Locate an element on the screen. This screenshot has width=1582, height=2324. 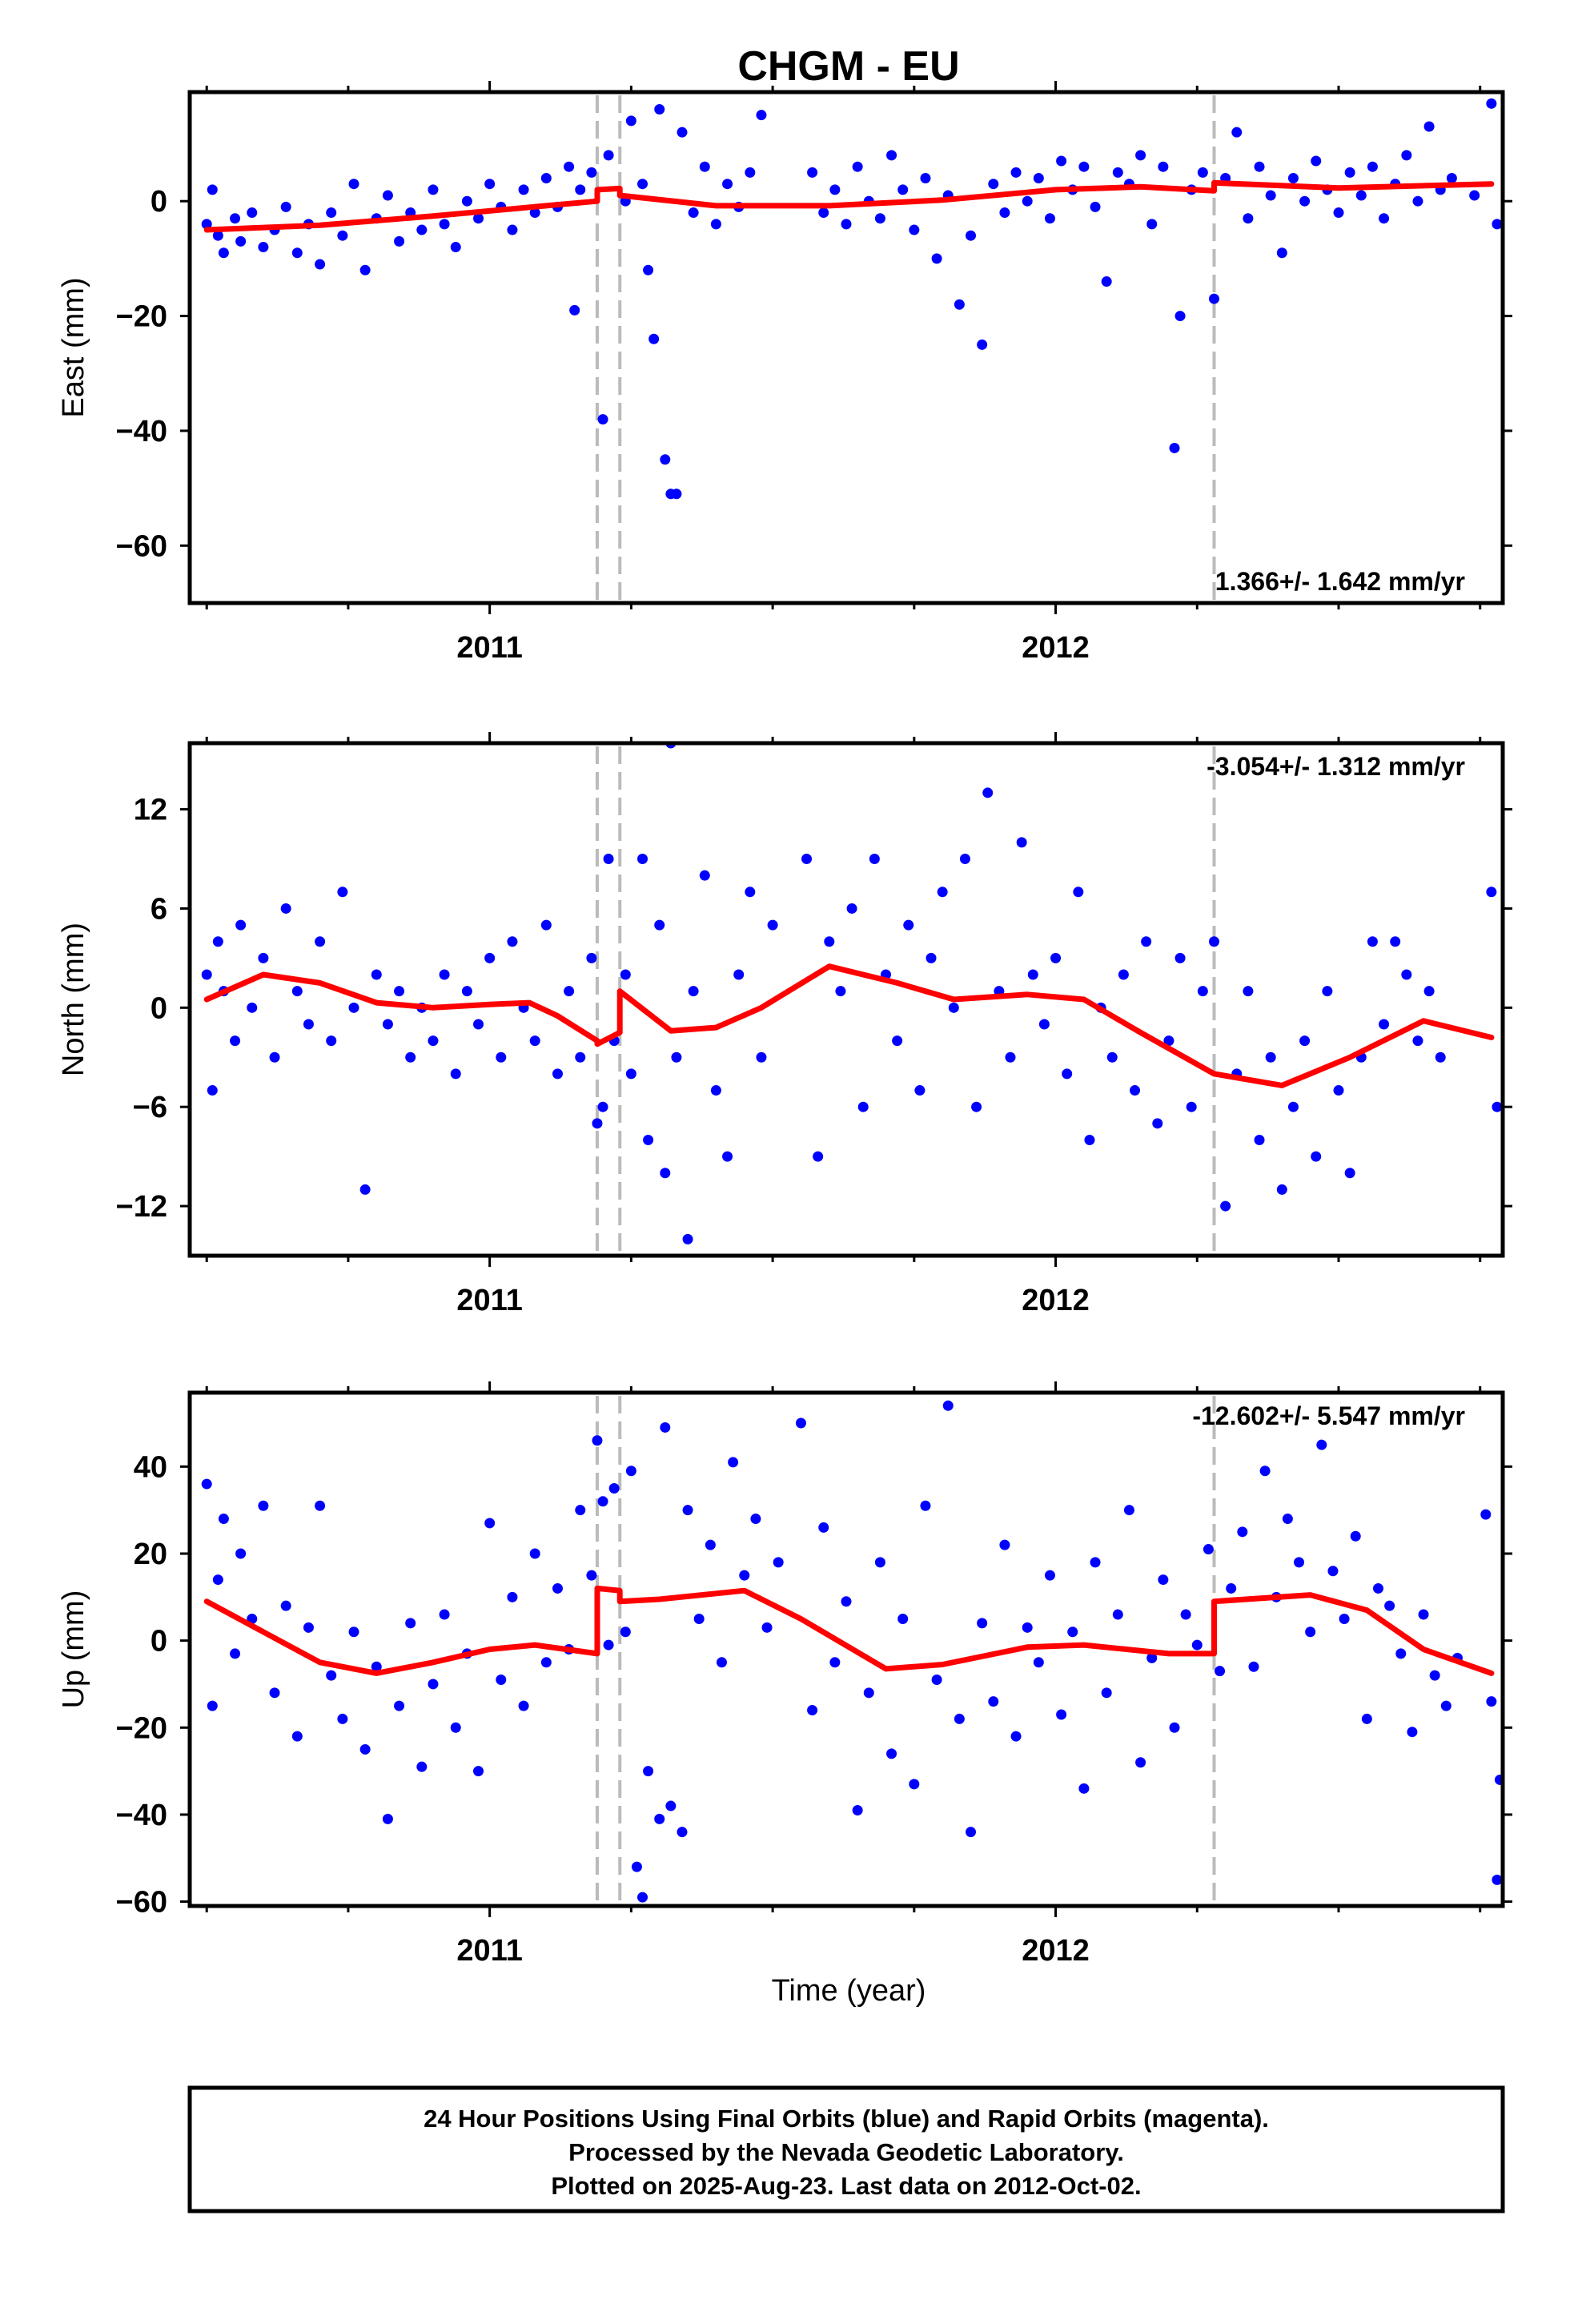
x-axis-label: Time (year) is located at coordinates (849, 1991).